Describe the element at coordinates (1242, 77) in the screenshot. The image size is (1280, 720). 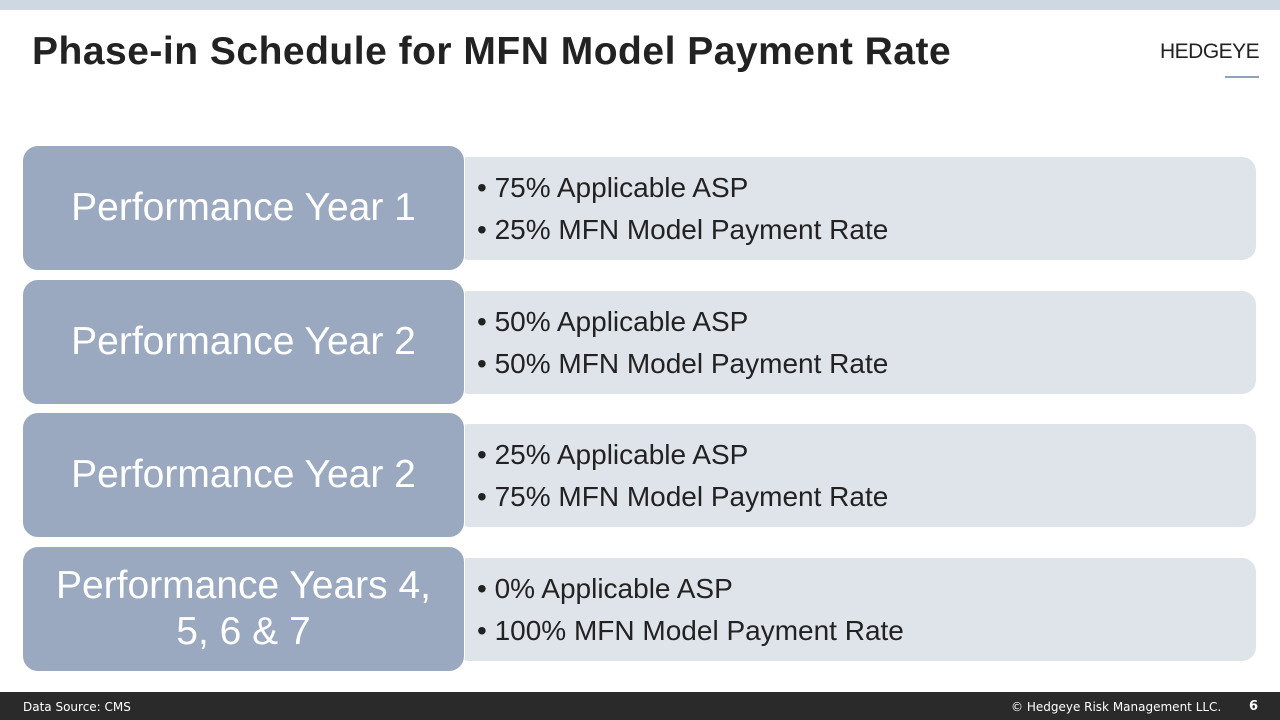
I see `logo-underline` at that location.